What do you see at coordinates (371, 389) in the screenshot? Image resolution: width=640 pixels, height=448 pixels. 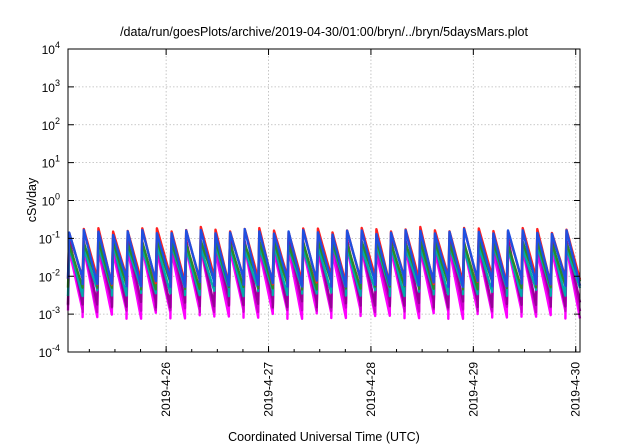 I see `x-tick-label: 2019-4-28` at bounding box center [371, 389].